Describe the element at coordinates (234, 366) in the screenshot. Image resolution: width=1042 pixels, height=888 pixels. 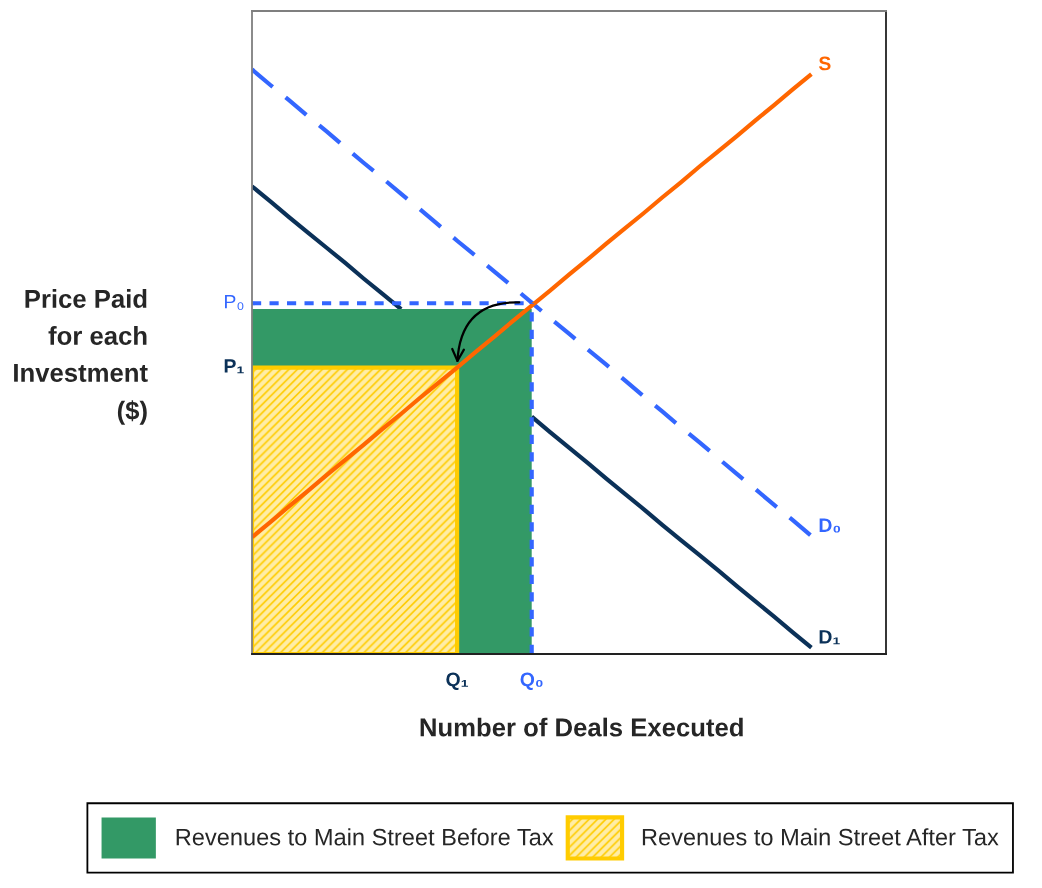
I see `text: P₁` at that location.